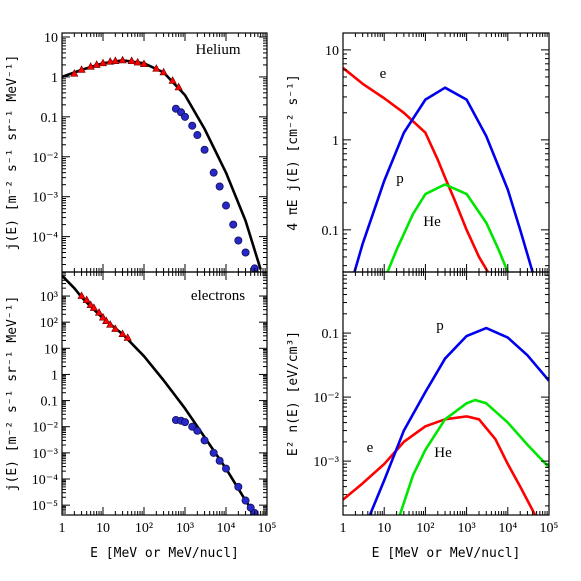  Describe the element at coordinates (218, 296) in the screenshot. I see `annotation: electrons` at that location.